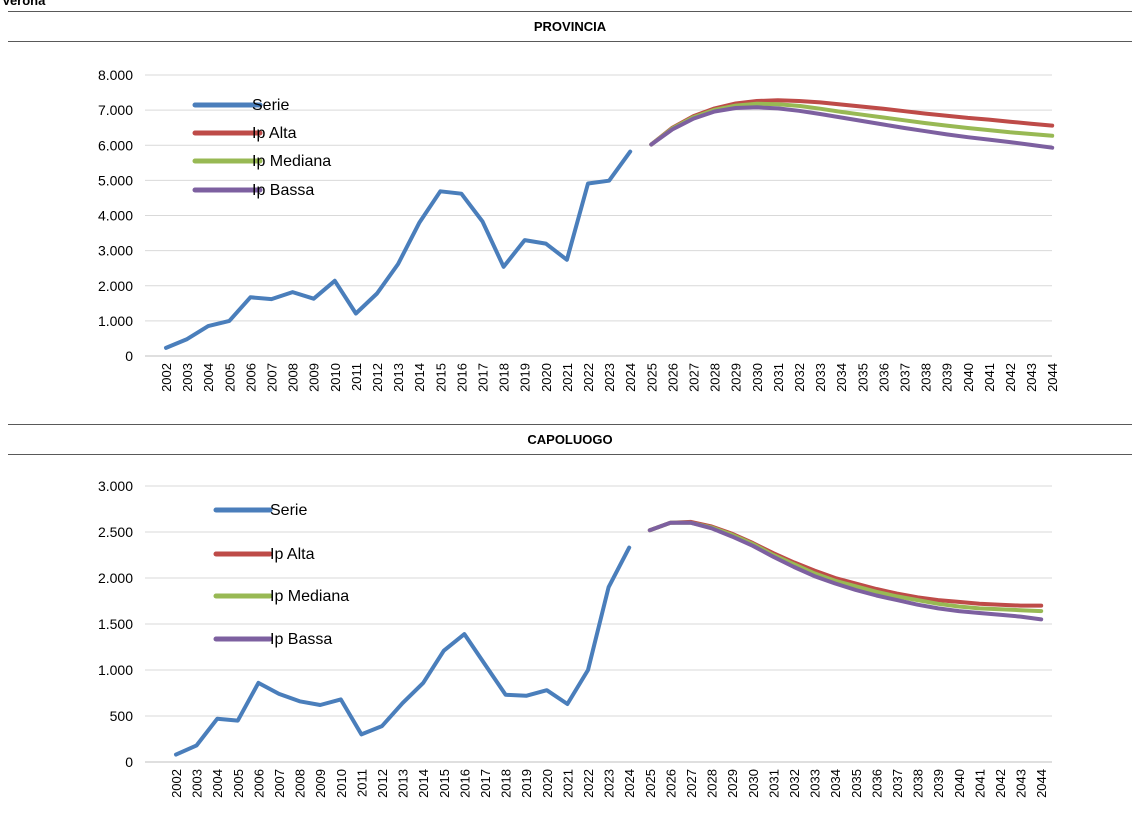  I want to click on y-tick-label: 3.000, so click(115, 251).